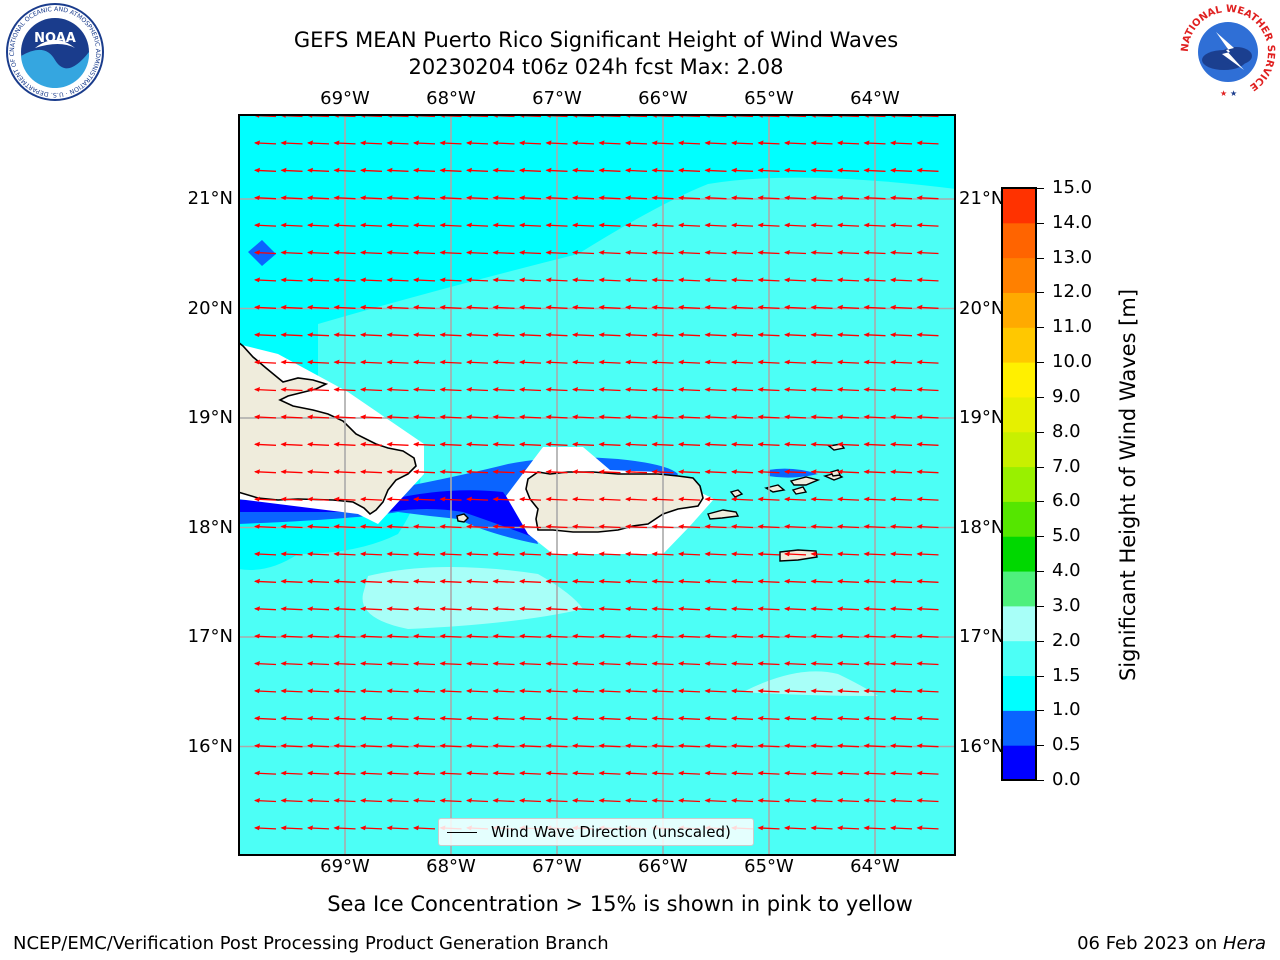 Image resolution: width=1280 pixels, height=960 pixels. What do you see at coordinates (1244, 943) in the screenshot?
I see `footer-host: Hera` at bounding box center [1244, 943].